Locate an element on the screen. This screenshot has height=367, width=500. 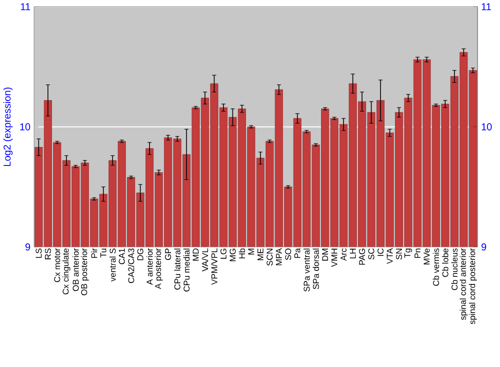
x-tick-label: SCN is located at coordinates (269, 257).